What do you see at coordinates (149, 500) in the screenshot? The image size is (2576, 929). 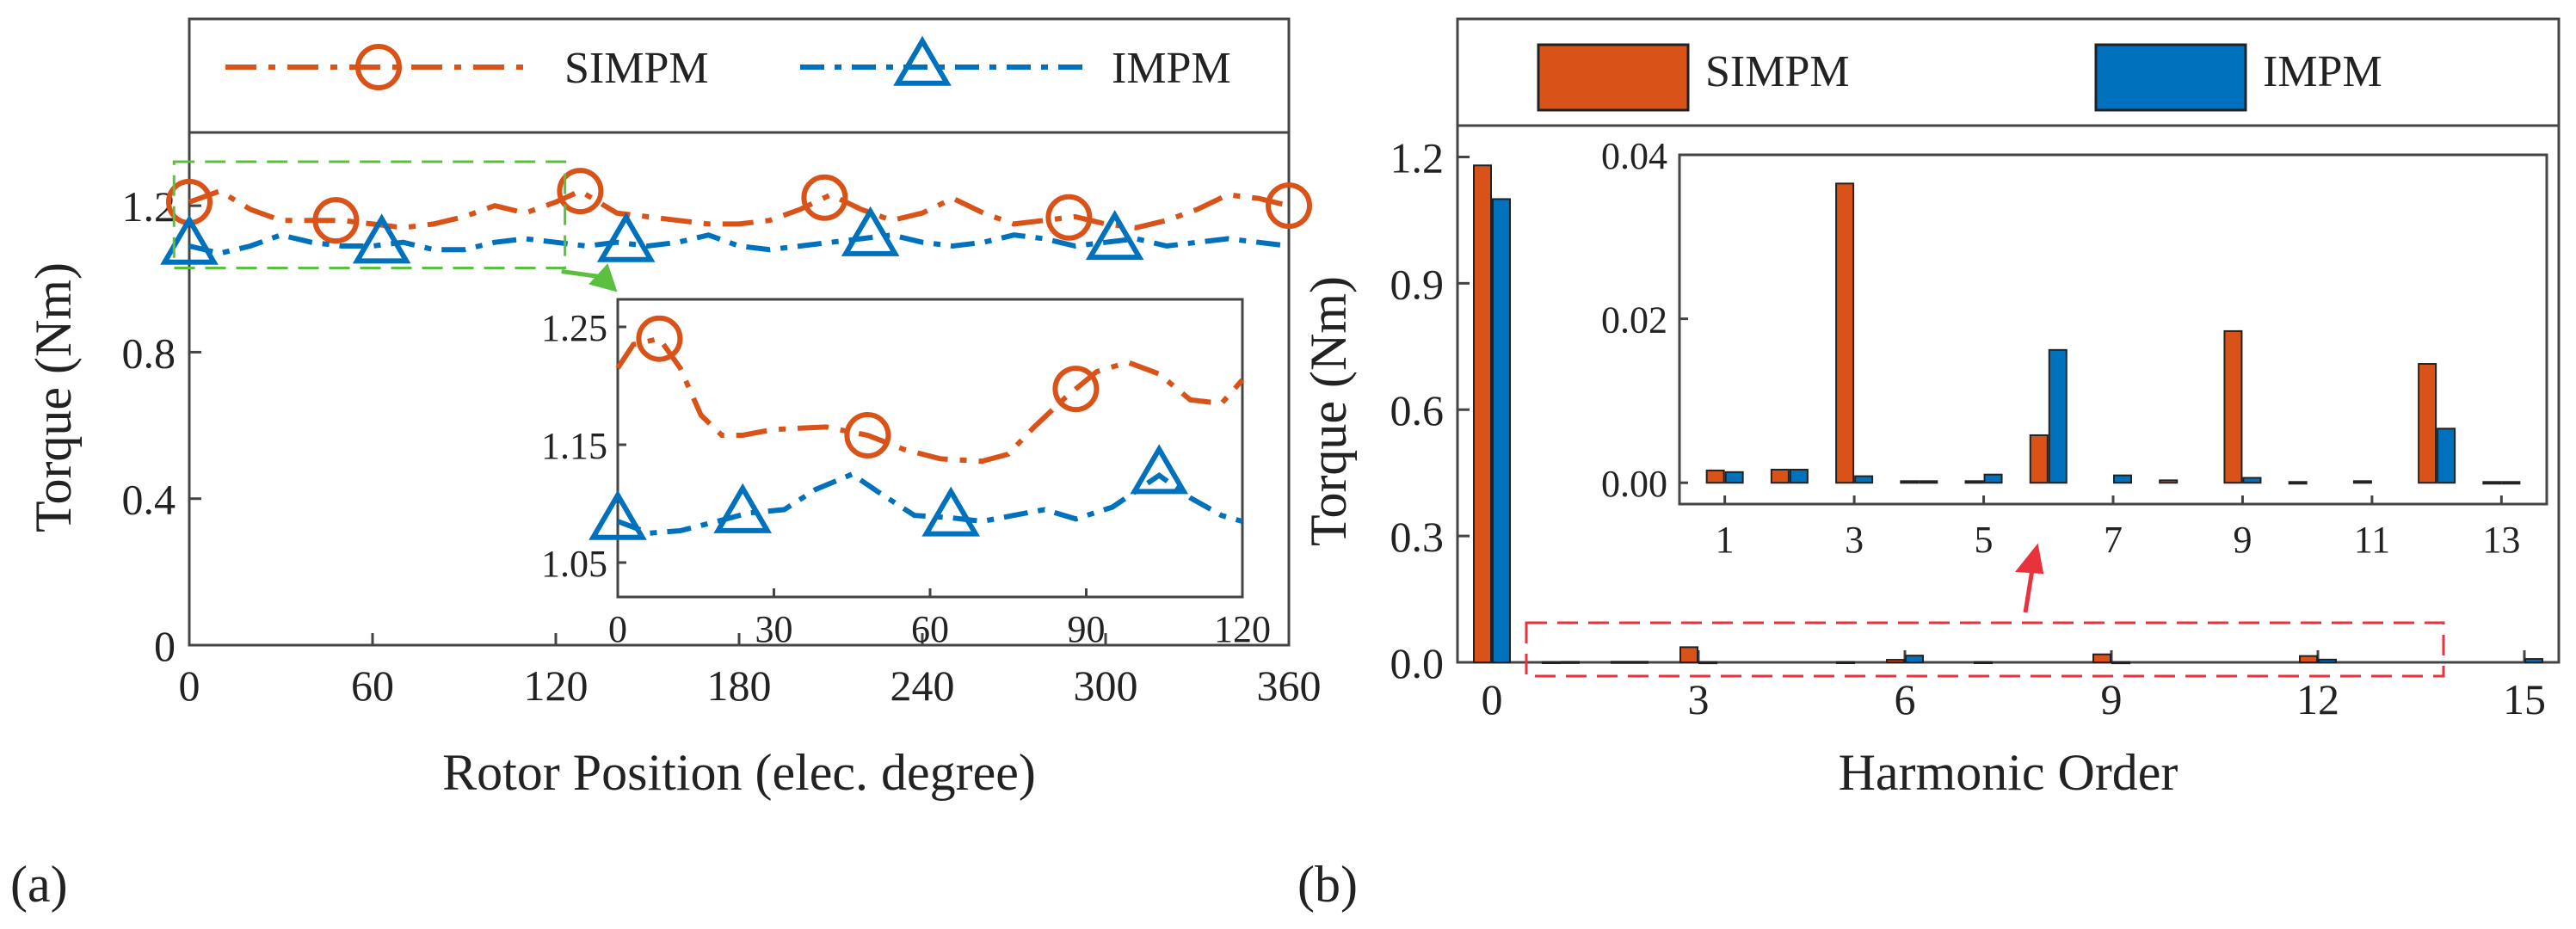 I see `chart-a-ytick-label: 0.4` at bounding box center [149, 500].